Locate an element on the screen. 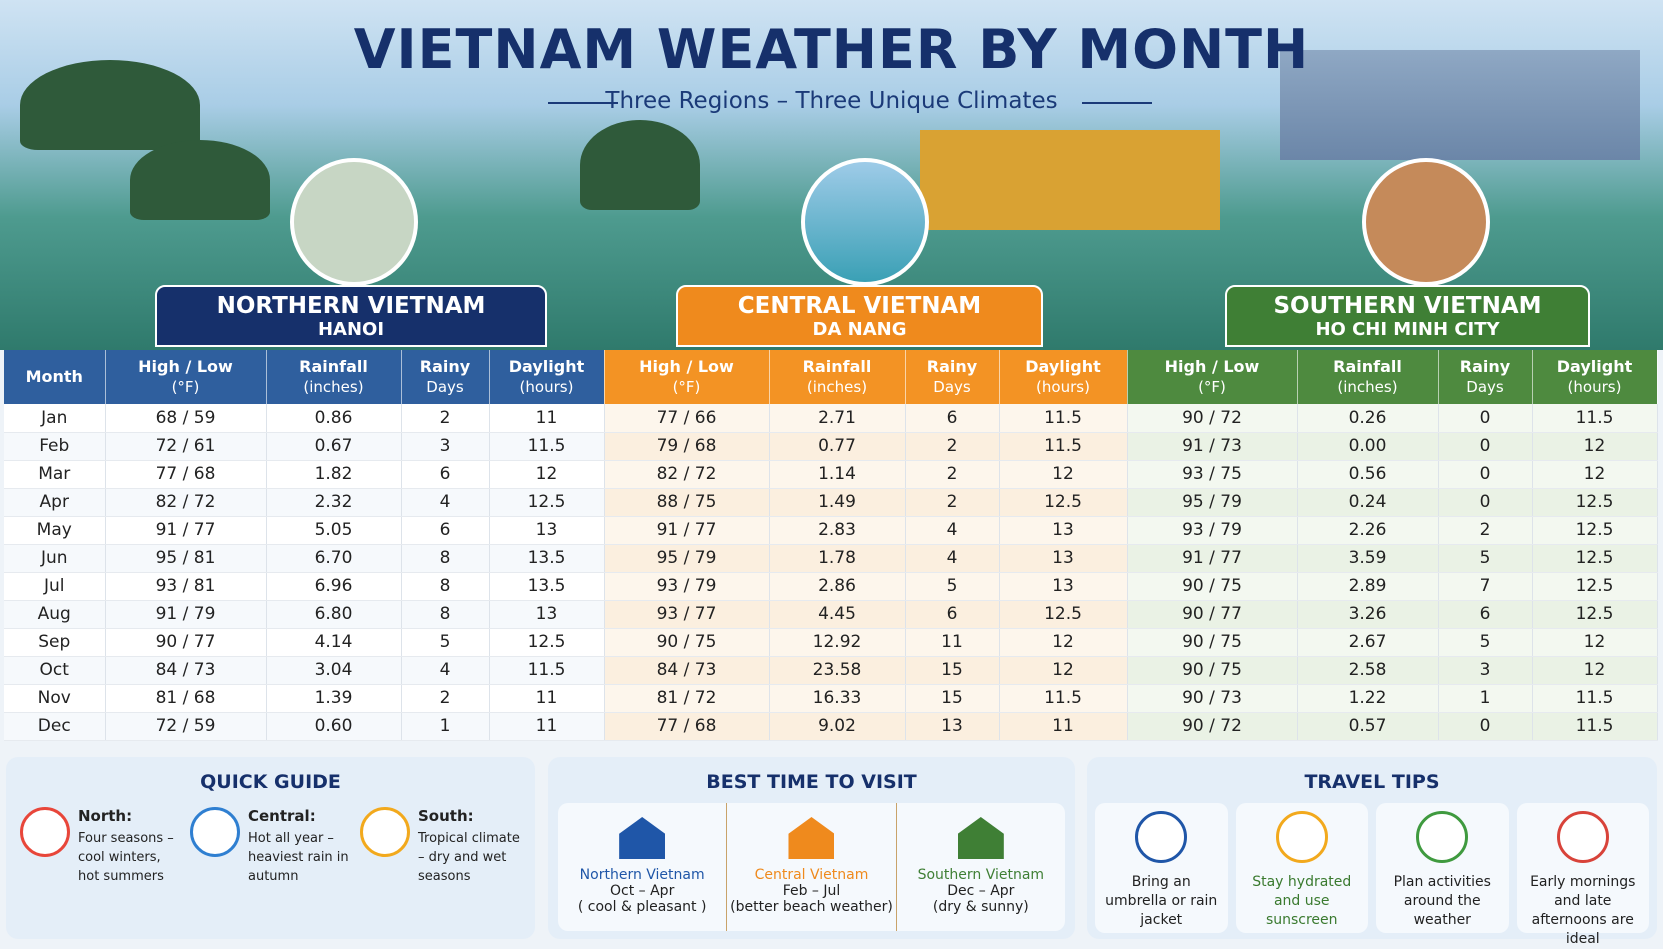 This screenshot has width=1663, height=949. month-cell: Feb is located at coordinates (55, 446).